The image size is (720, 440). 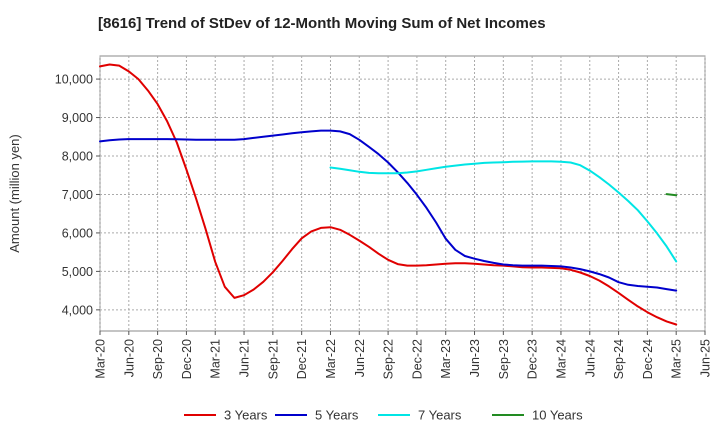 What do you see at coordinates (77, 157) in the screenshot?
I see `y-tick-label: 8,000` at bounding box center [77, 157].